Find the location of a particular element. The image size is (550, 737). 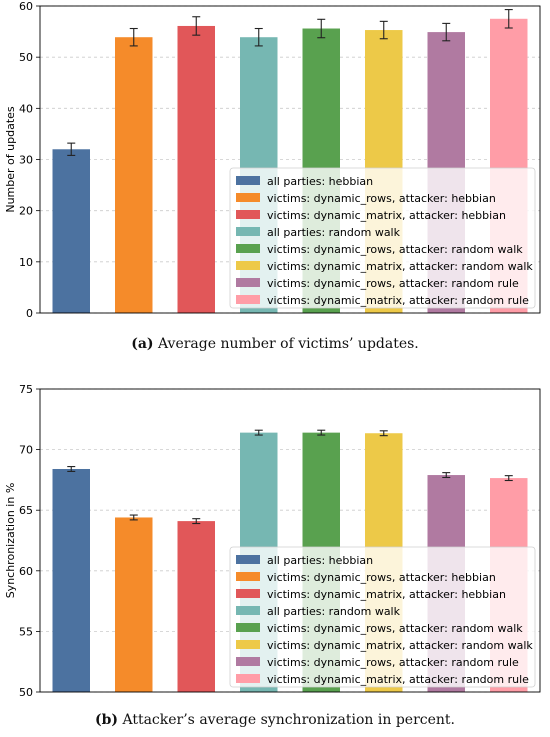

caption-a: (a) Average number of victims’ updates. is located at coordinates (275, 344).